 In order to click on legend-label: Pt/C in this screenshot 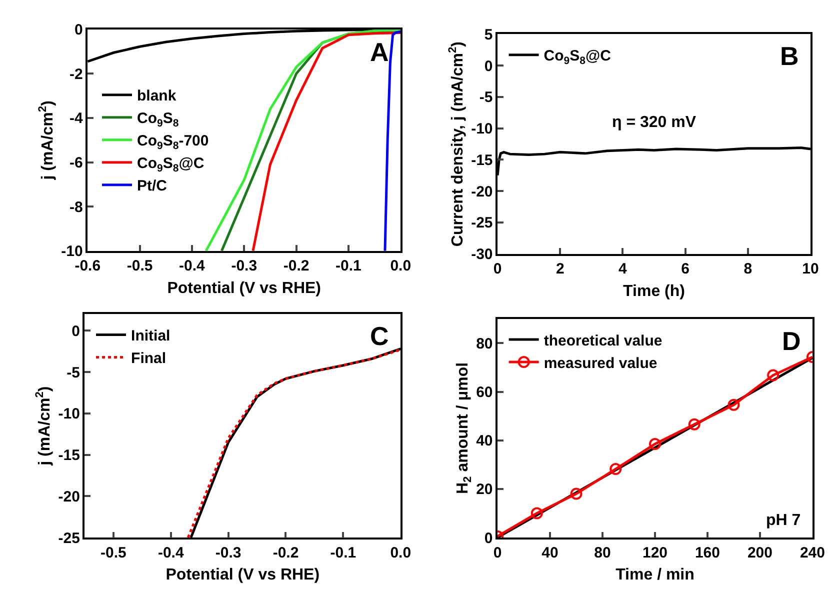, I will do `click(152, 186)`.